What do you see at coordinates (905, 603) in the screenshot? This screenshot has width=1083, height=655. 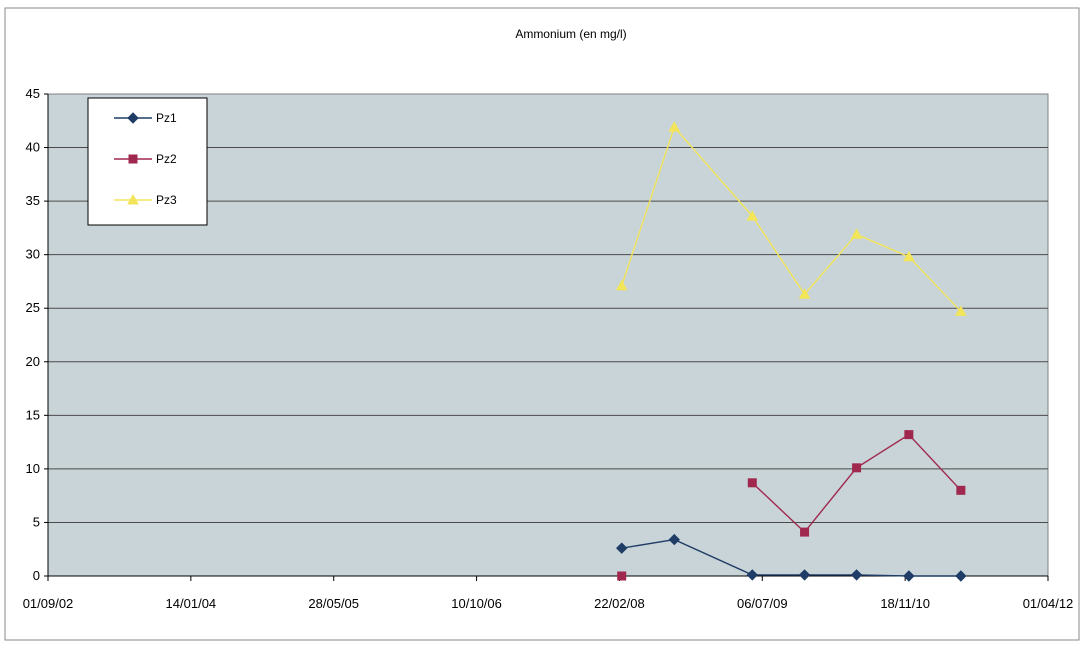 I see `x-tick-label: 18/11/10` at bounding box center [905, 603].